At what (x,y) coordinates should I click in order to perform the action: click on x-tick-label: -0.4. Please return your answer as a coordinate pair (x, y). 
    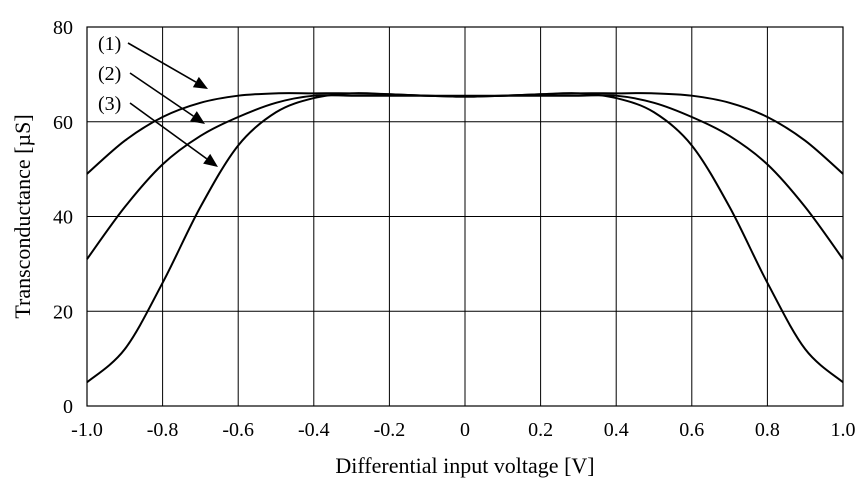
    Looking at the image, I should click on (314, 430).